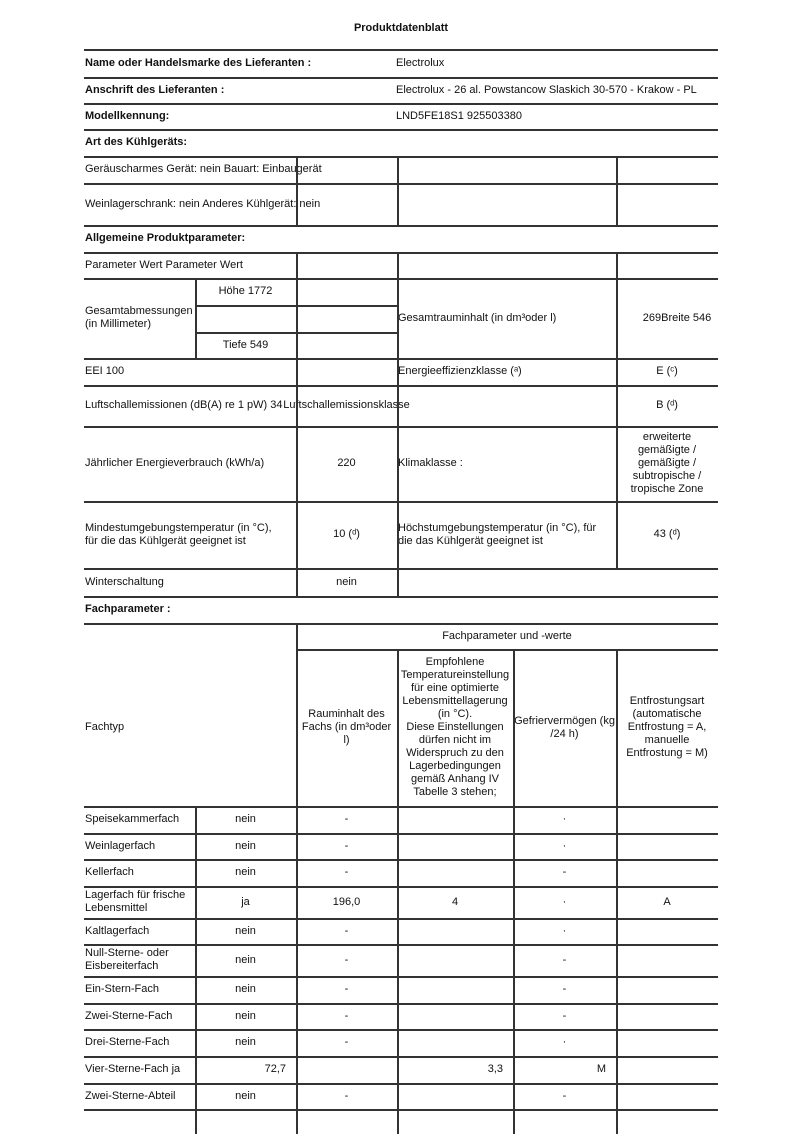 This screenshot has width=802, height=1134. What do you see at coordinates (139, 1042) in the screenshot?
I see `compartment-name: Drei-Sterne-Fach` at bounding box center [139, 1042].